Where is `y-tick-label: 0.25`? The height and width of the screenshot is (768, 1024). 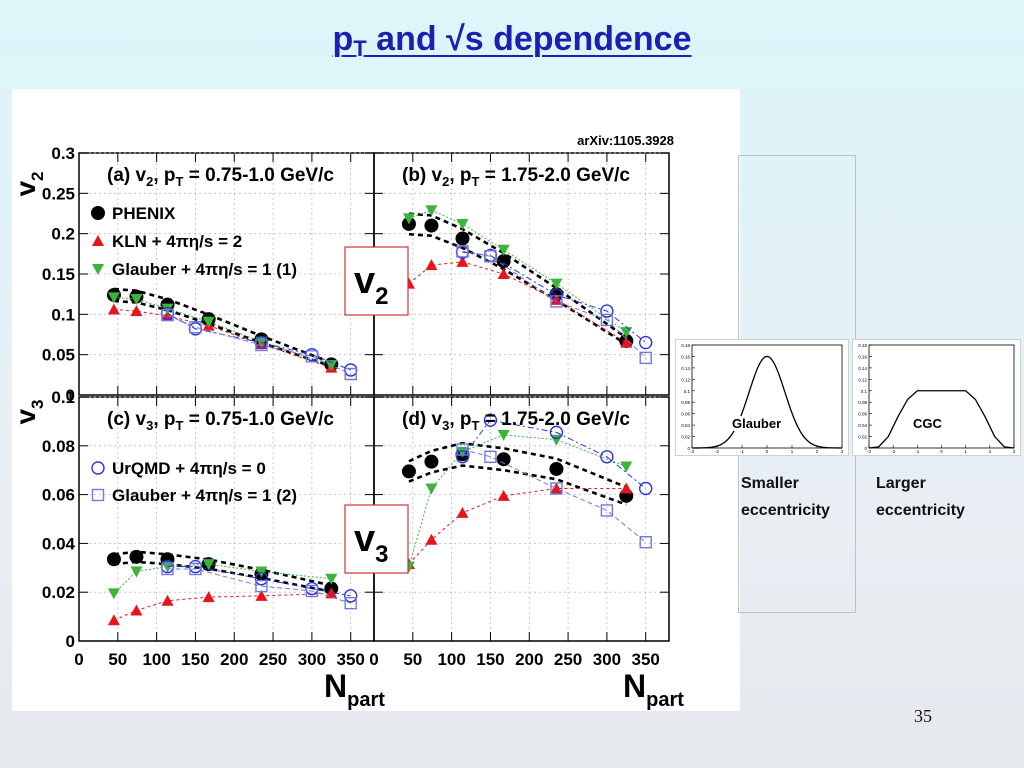 y-tick-label: 0.25 is located at coordinates (58, 193).